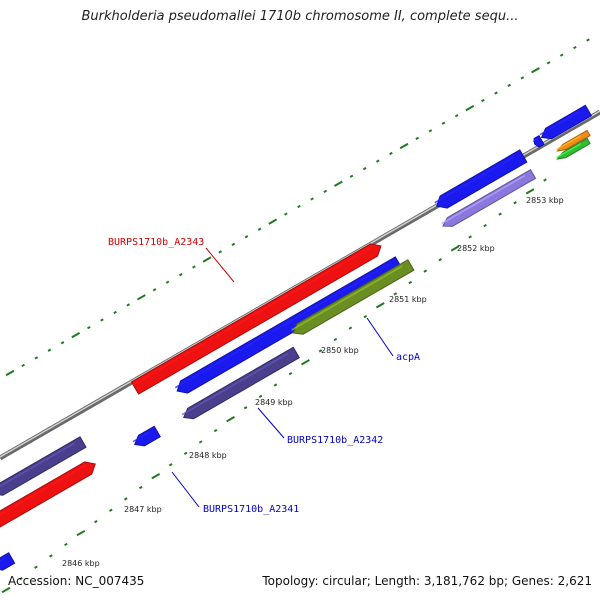  Describe the element at coordinates (335, 440) in the screenshot. I see `gene-label: BURPS1710b_A2342` at that location.